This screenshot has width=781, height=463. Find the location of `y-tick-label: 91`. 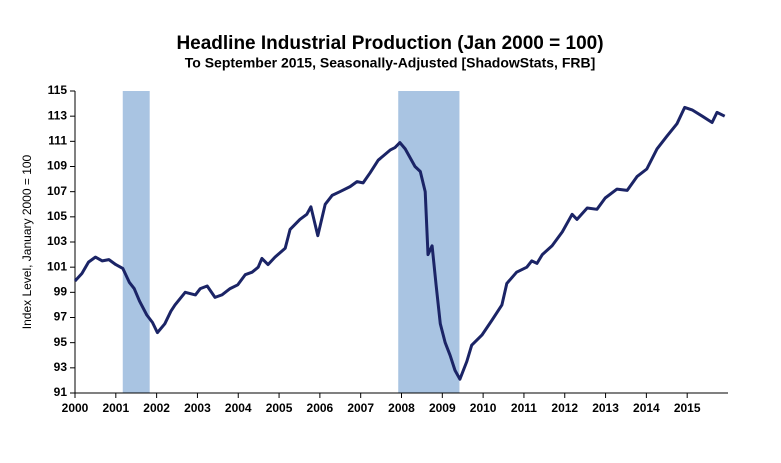

y-tick-label: 91 is located at coordinates (61, 392).